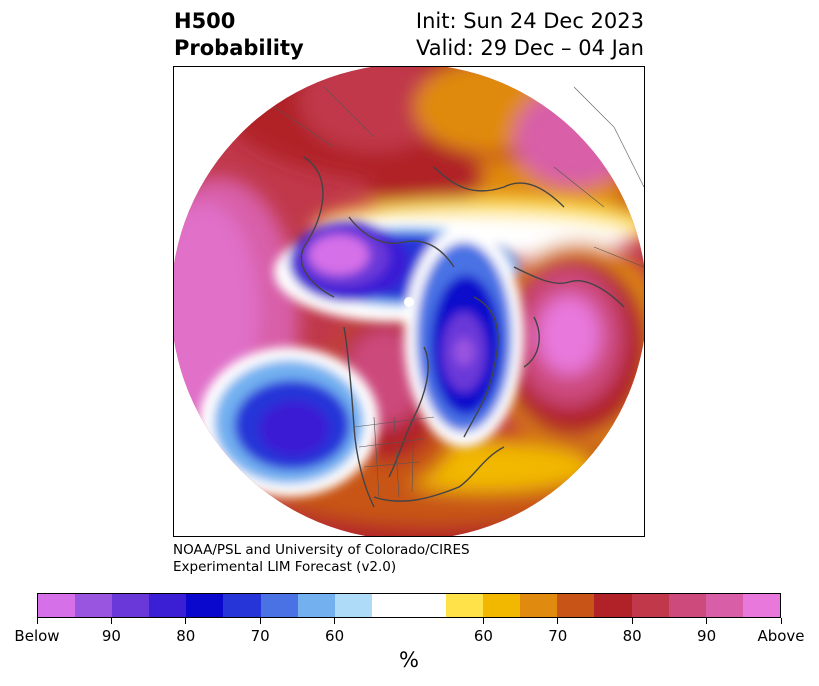 This screenshot has width=819, height=686. What do you see at coordinates (529, 48) in the screenshot?
I see `valid-period: Valid: 29 Dec – 04 Jan` at bounding box center [529, 48].